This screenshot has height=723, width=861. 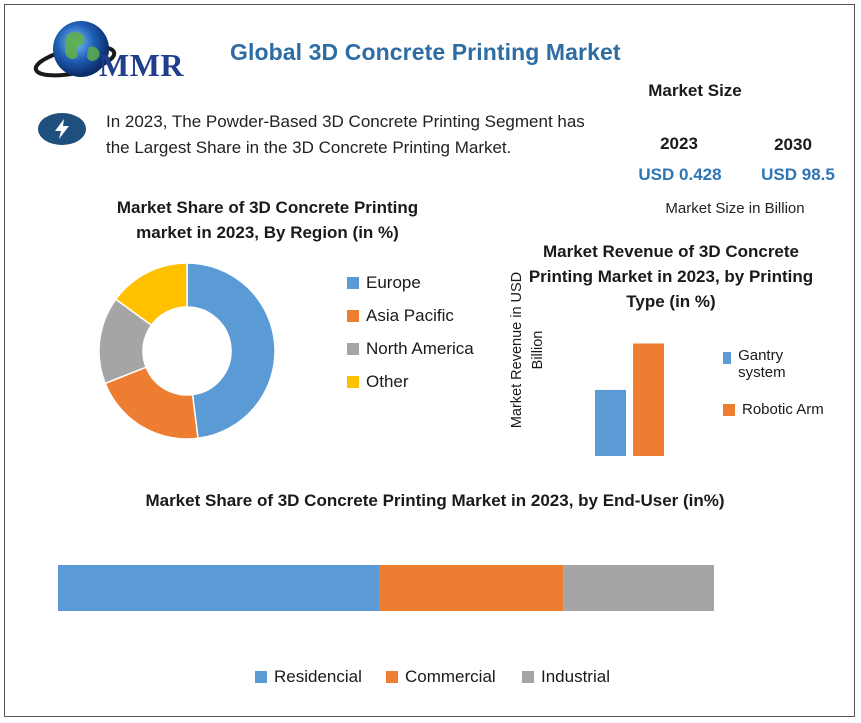 I want to click on end-user-legend: Residencial Commercial Industrial, so click(x=465, y=680).